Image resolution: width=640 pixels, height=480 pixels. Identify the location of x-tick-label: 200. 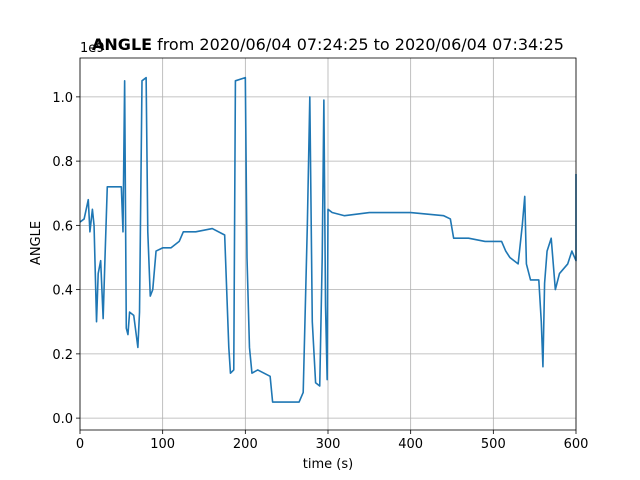
(245, 444).